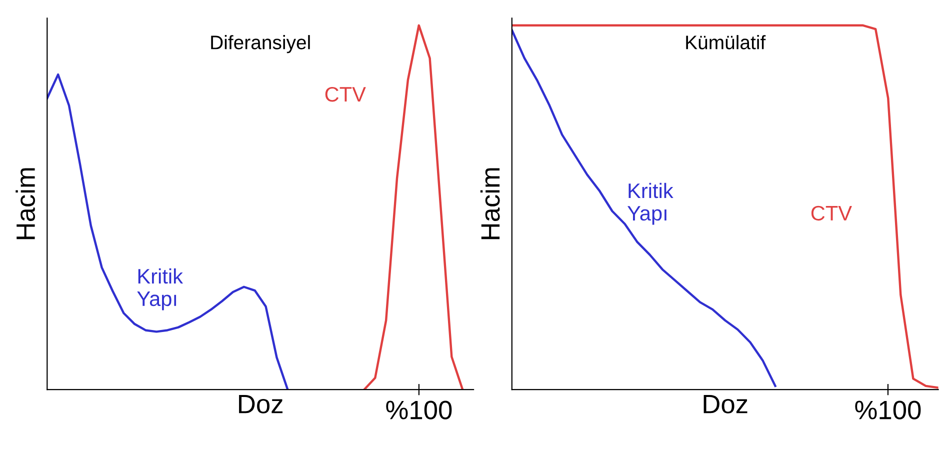 The width and height of the screenshot is (943, 453). What do you see at coordinates (831, 213) in the screenshot?
I see `text: CTV` at bounding box center [831, 213].